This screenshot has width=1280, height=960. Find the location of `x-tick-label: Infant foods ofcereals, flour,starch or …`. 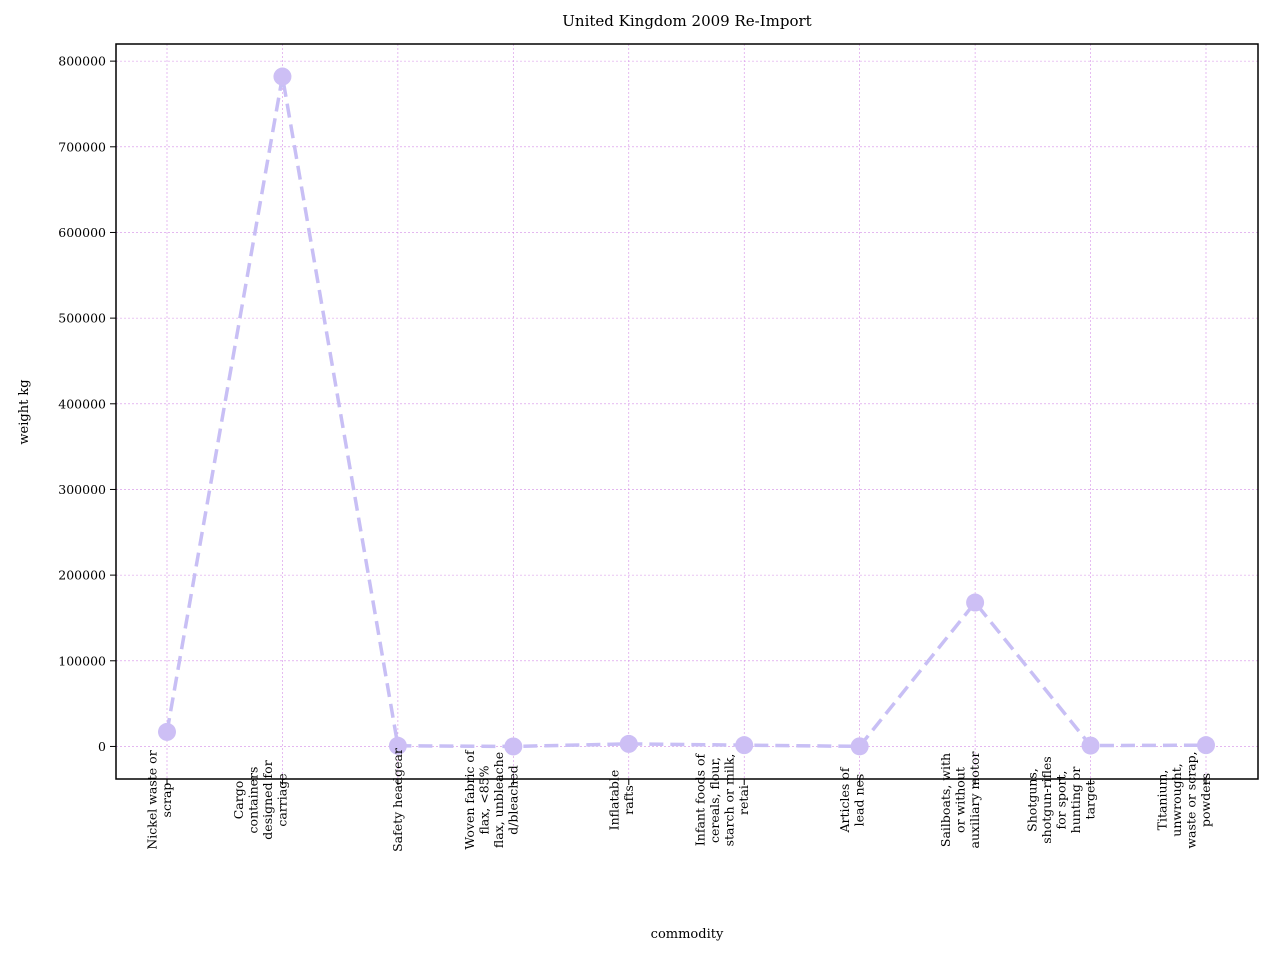

x-tick-label: Infant foods ofcereals, flour,starch or … is located at coordinates (722, 799).